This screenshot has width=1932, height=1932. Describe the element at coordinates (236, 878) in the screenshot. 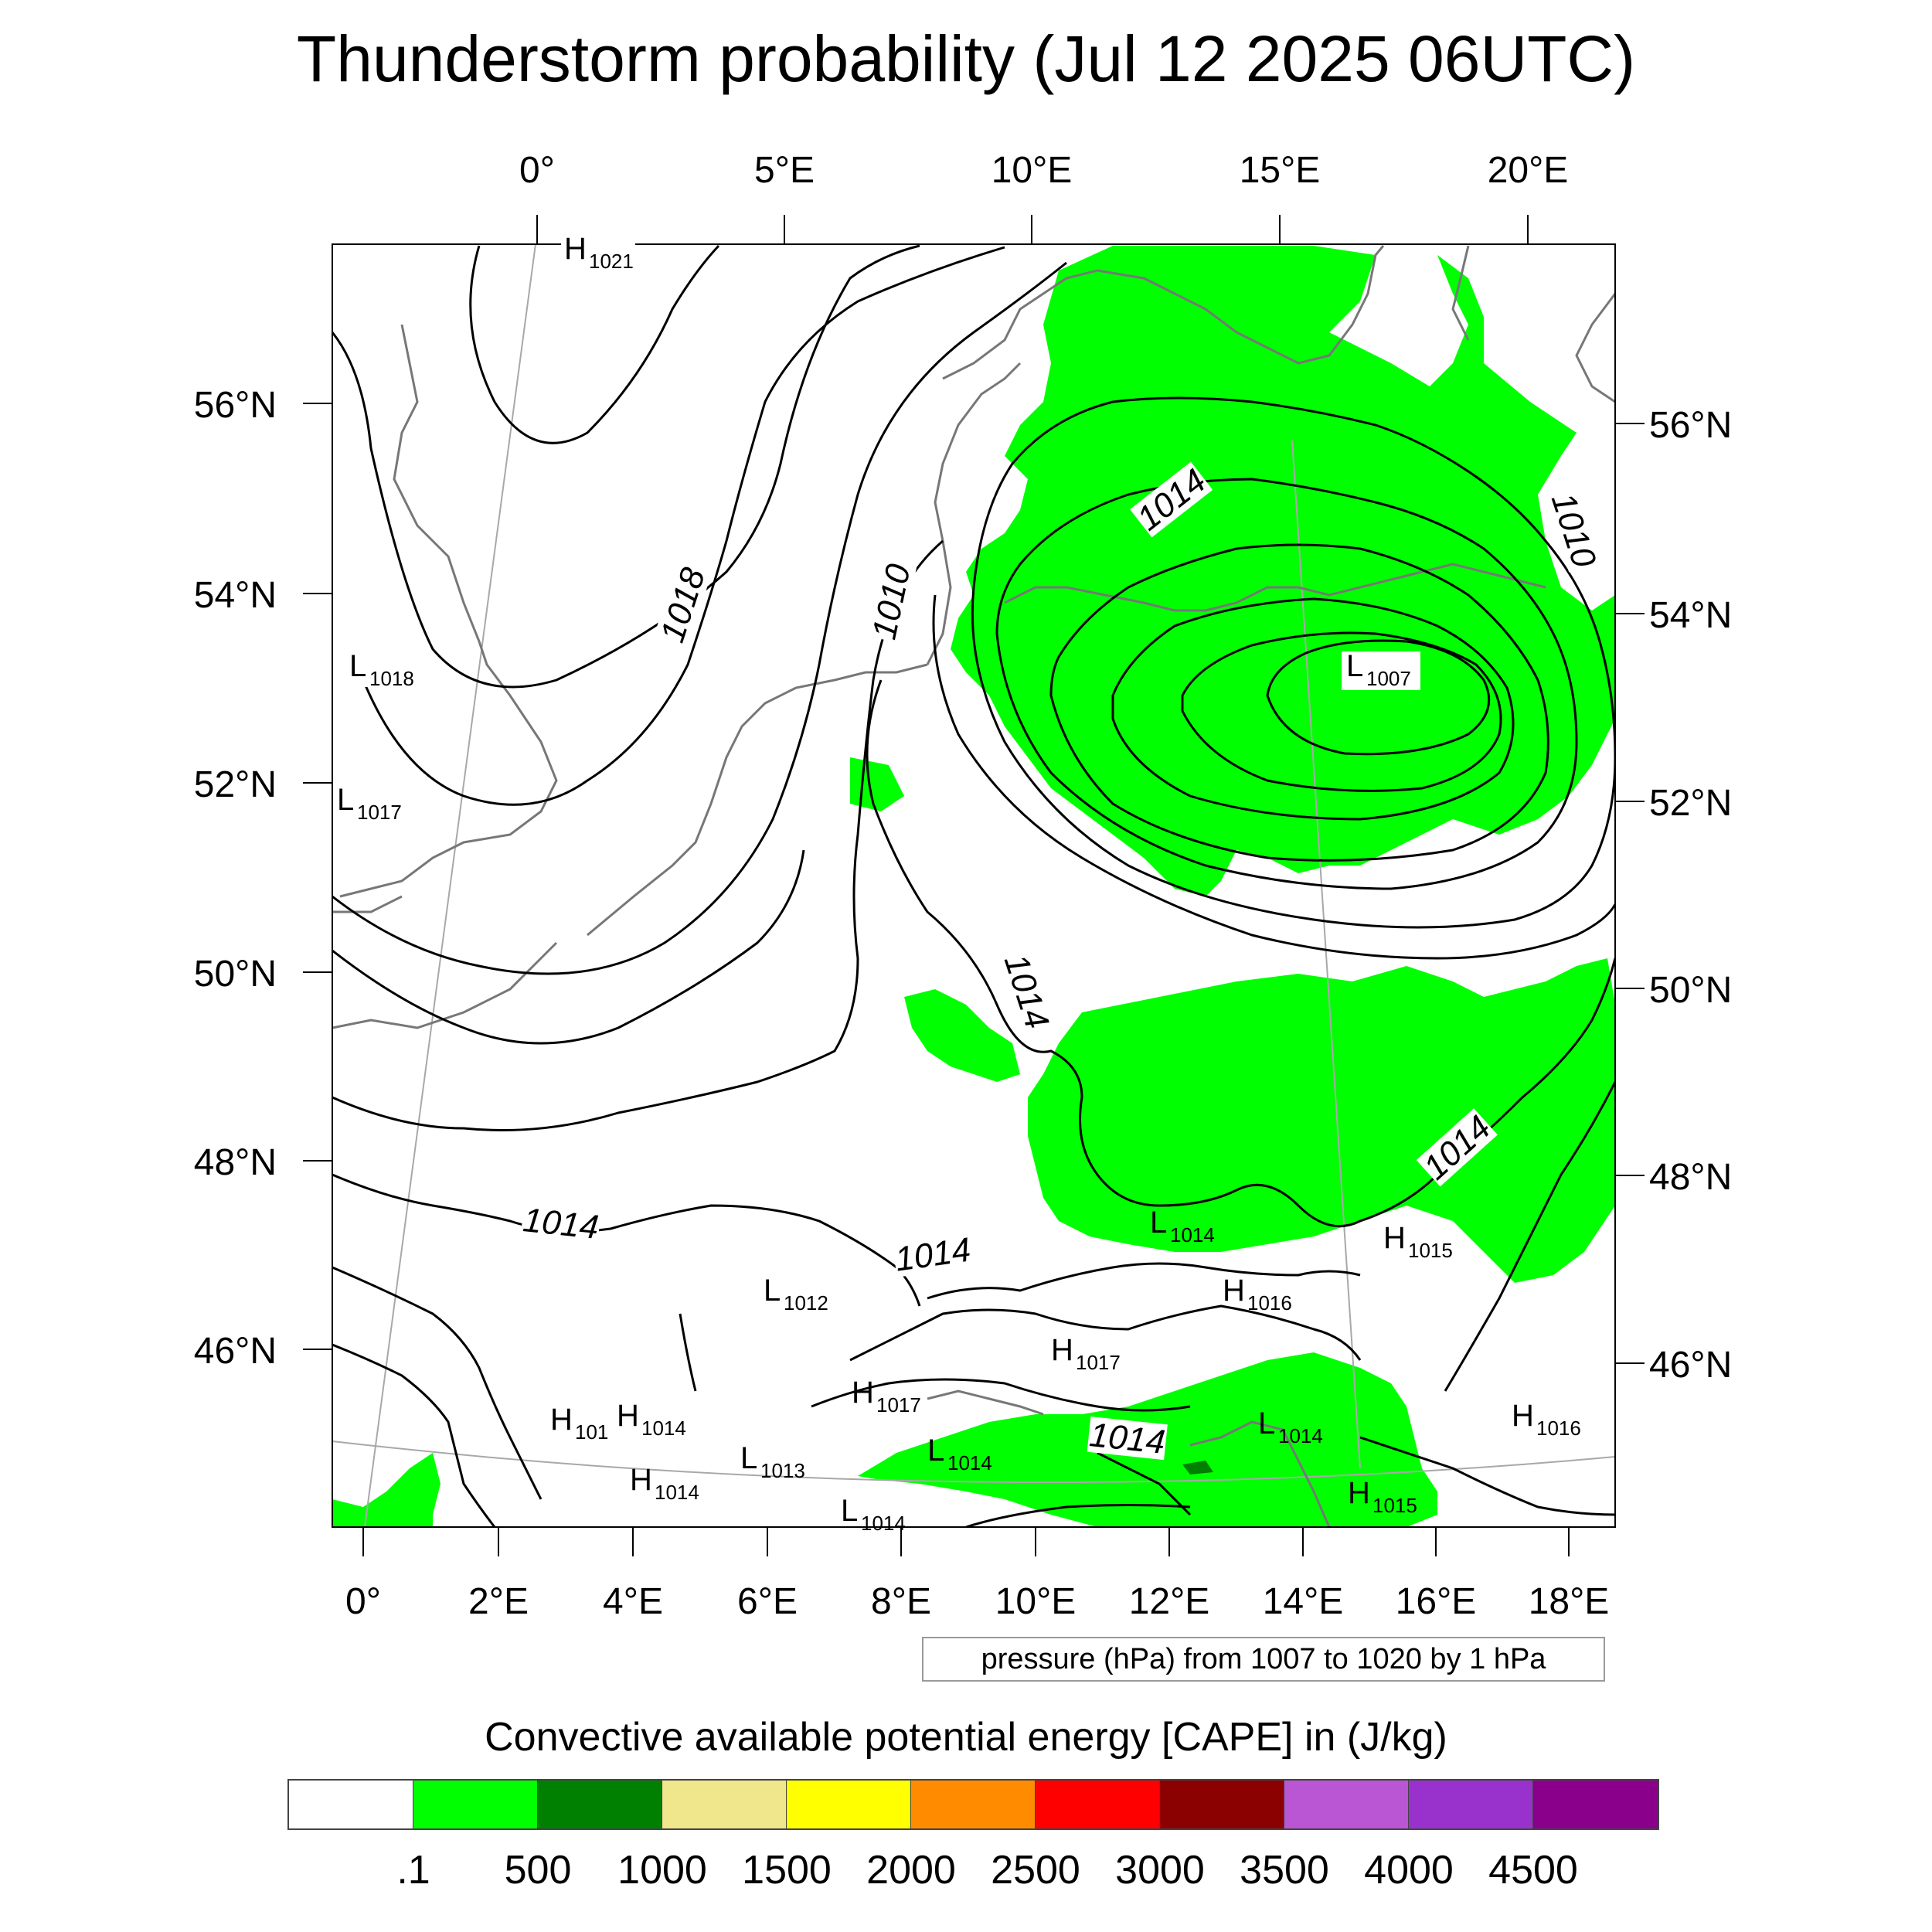

I see `left-lat-labels: 56°N 54°N 52°N 50°N 48°N 46°N` at that location.